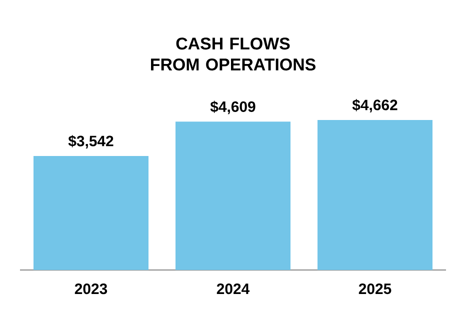 This screenshot has width=466, height=330. What do you see at coordinates (375, 289) in the screenshot?
I see `x-tick-label: 2025` at bounding box center [375, 289].